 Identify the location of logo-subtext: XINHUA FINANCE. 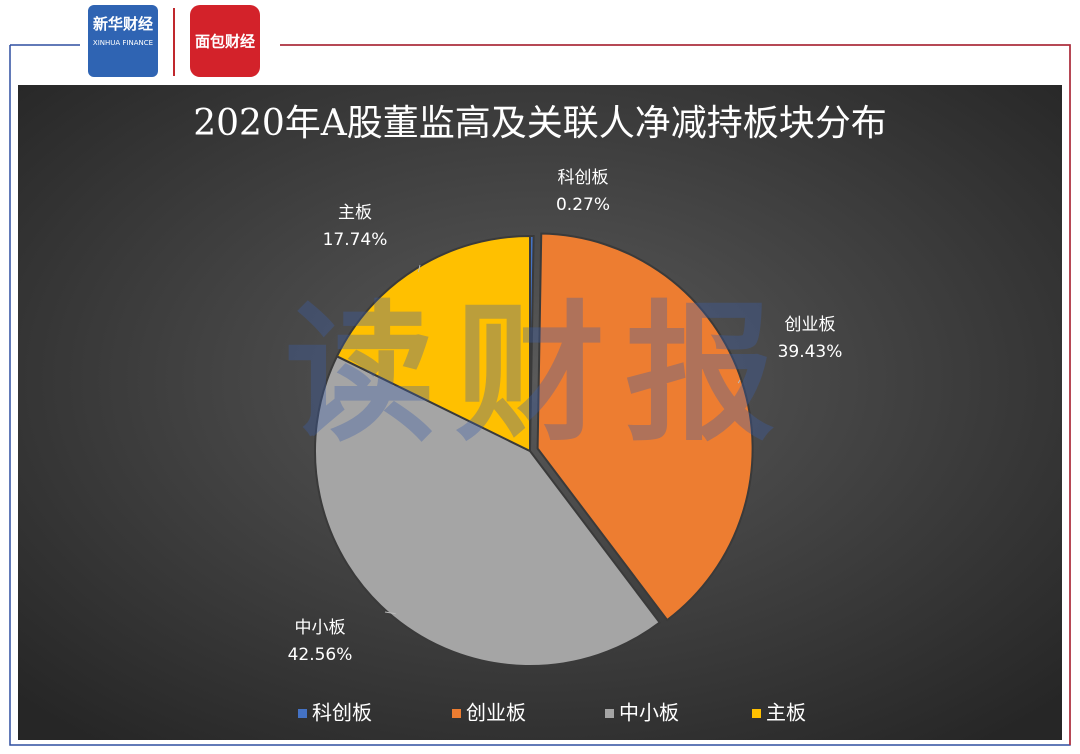
(123, 43).